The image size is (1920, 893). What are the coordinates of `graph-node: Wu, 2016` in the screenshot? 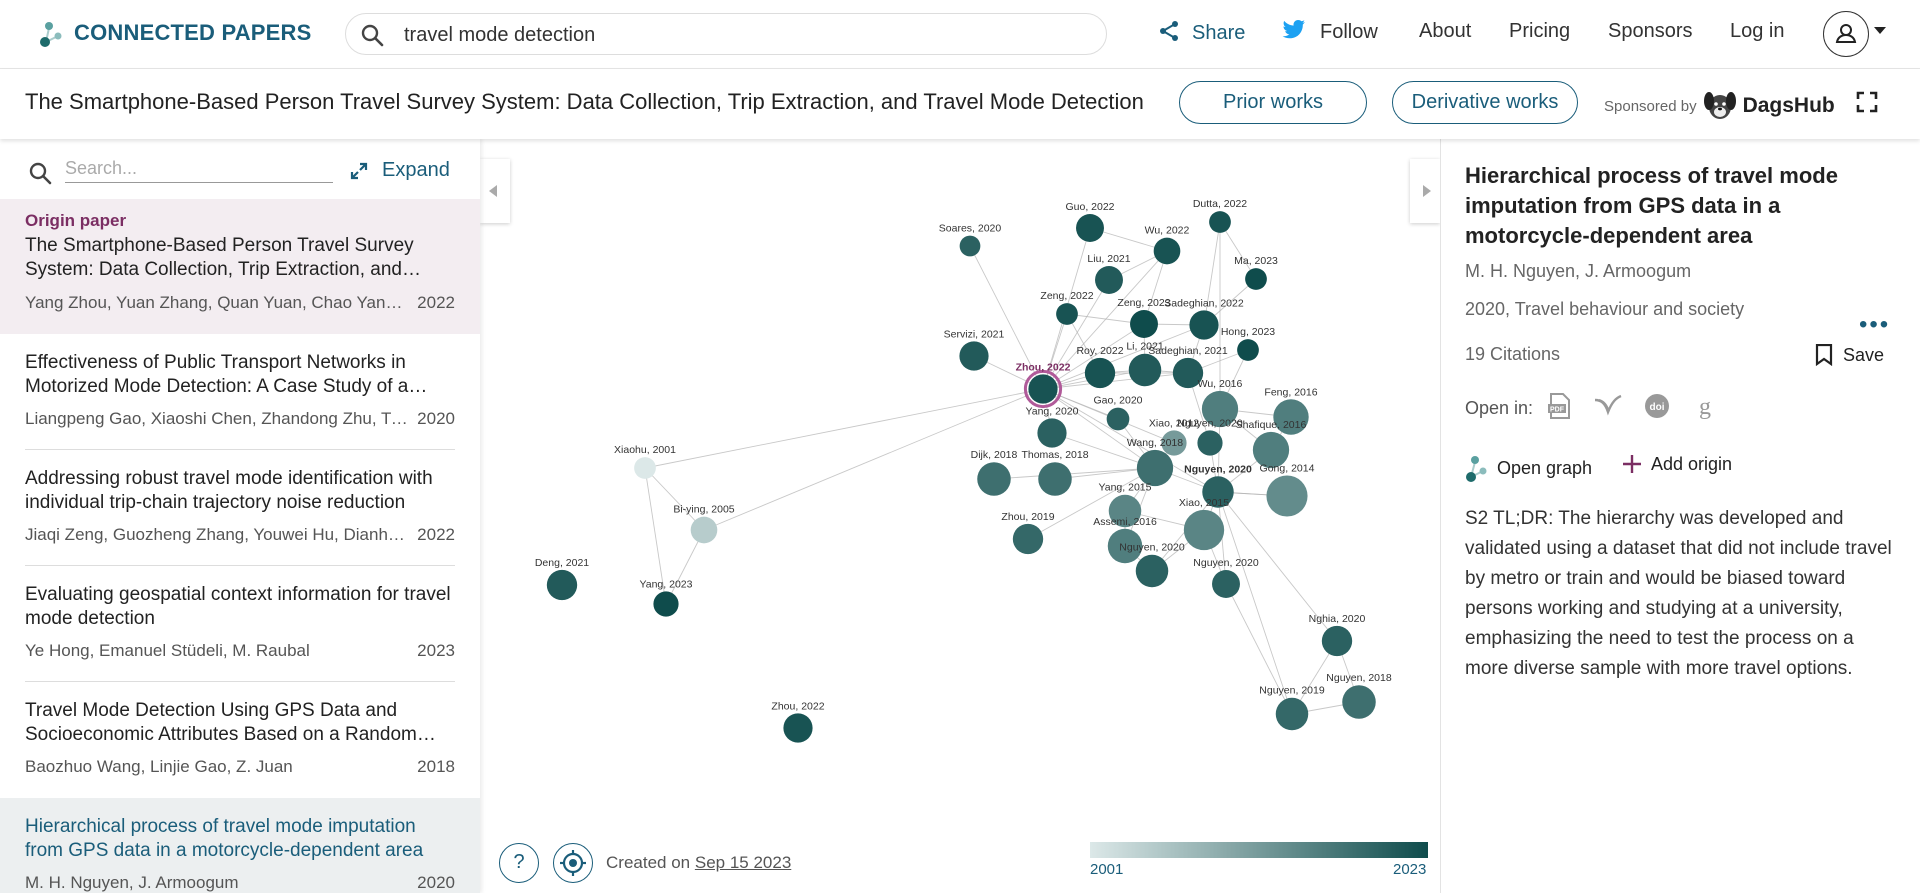 It's located at (1220, 403).